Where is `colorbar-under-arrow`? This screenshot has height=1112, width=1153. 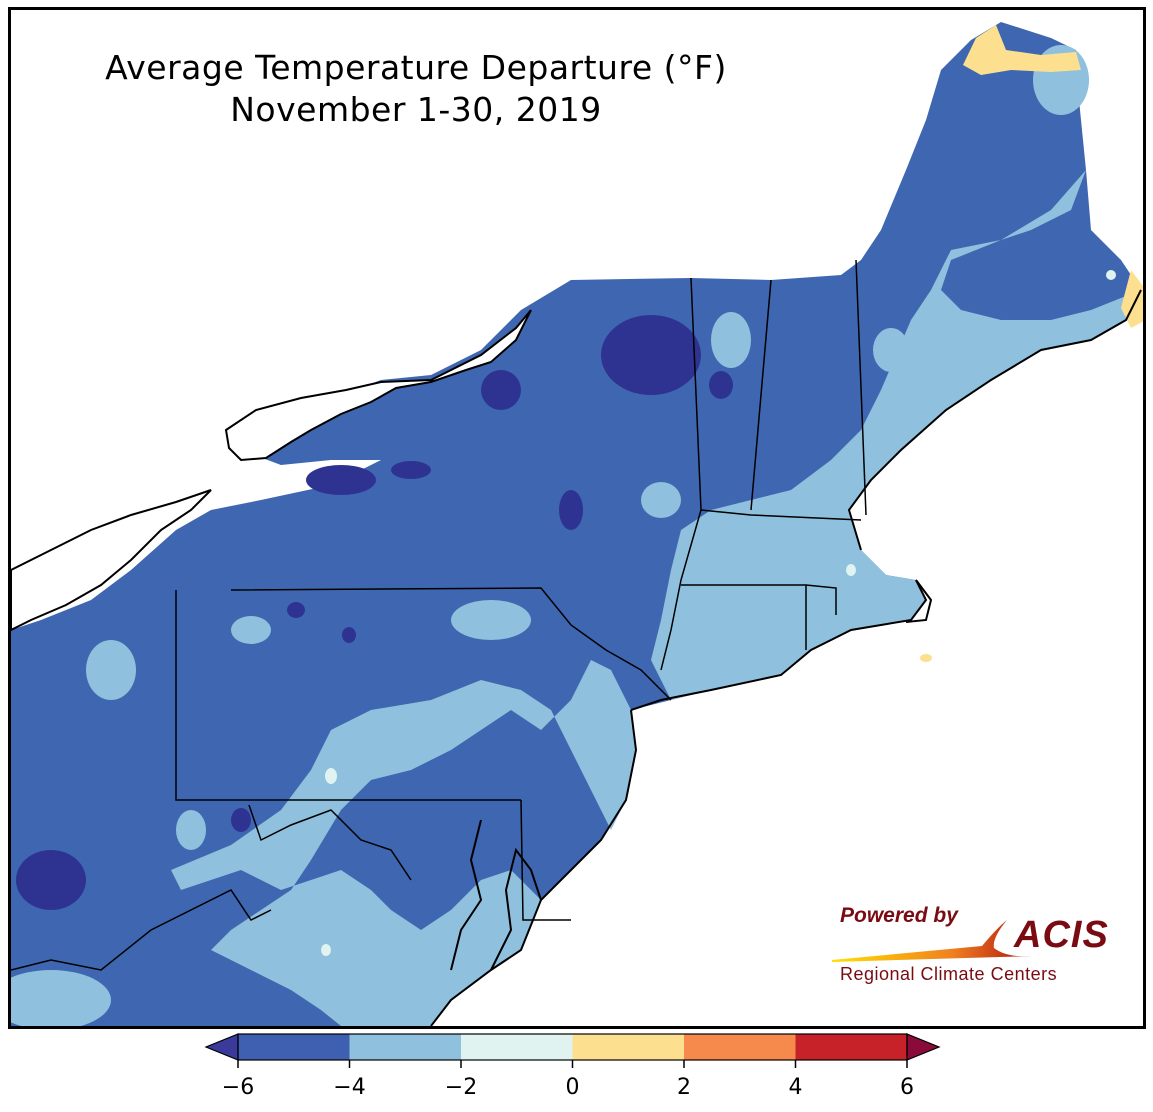
colorbar-under-arrow is located at coordinates (221, 1047).